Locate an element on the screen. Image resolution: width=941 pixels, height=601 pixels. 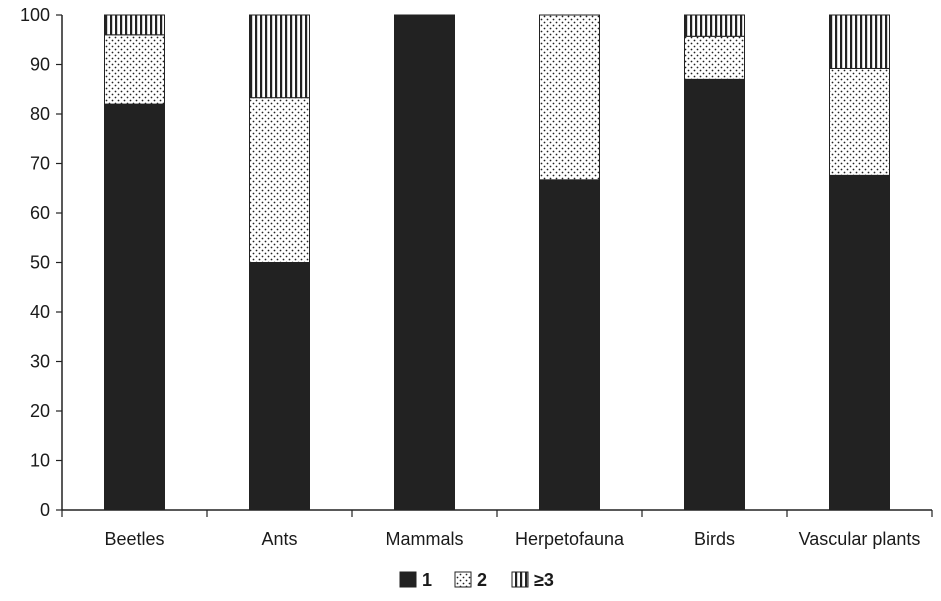
x-tick-label: Vascular plants is located at coordinates (860, 539).